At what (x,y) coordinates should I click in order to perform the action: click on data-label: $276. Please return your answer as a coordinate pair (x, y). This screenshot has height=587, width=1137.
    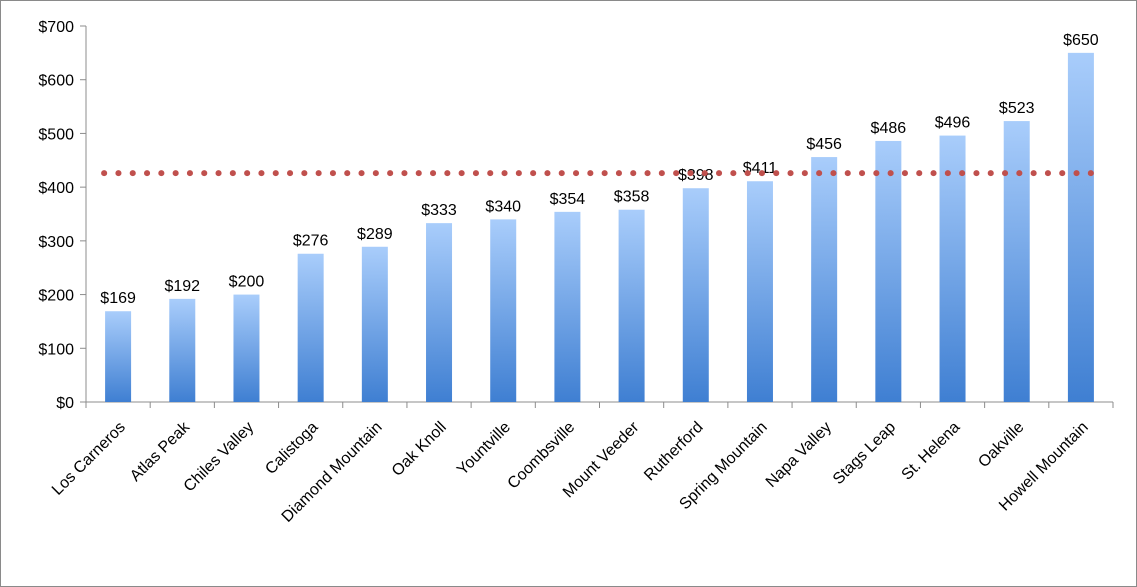
    Looking at the image, I should click on (311, 241).